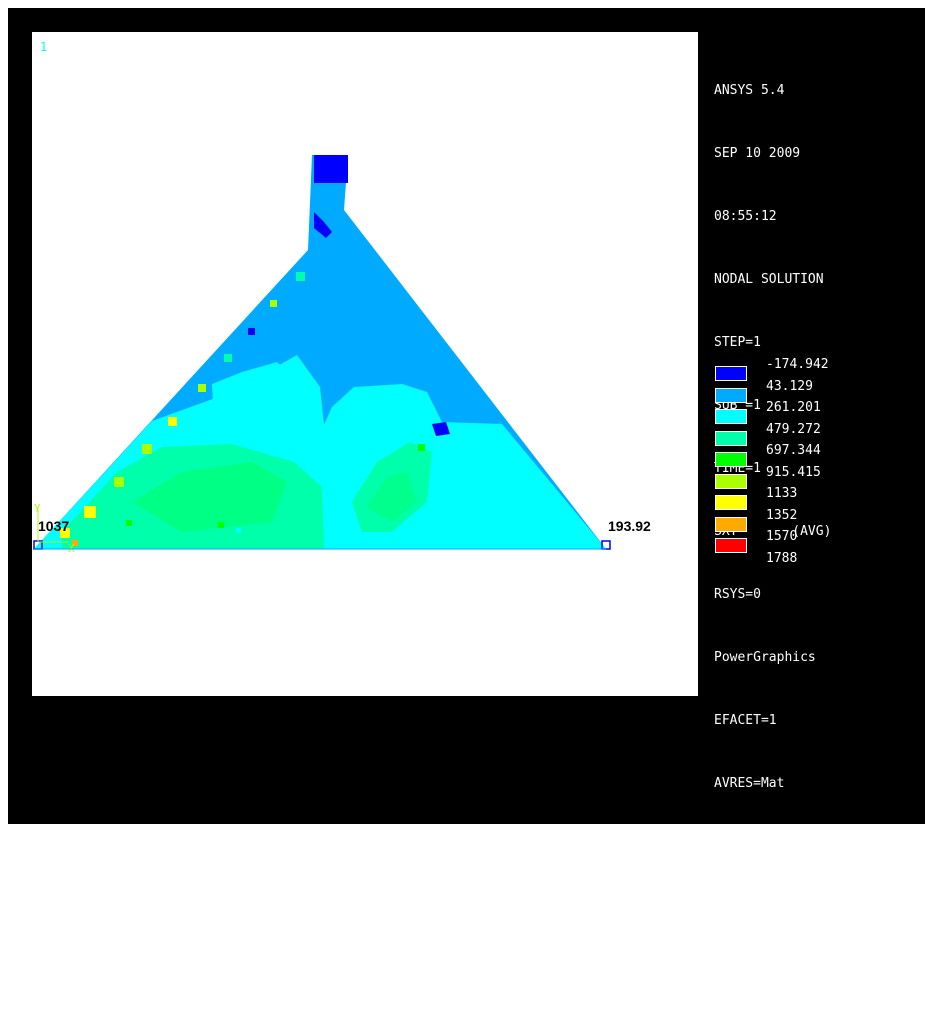 The height and width of the screenshot is (1025, 925). Describe the element at coordinates (793, 407) in the screenshot. I see `legend-value: 261.201` at that location.